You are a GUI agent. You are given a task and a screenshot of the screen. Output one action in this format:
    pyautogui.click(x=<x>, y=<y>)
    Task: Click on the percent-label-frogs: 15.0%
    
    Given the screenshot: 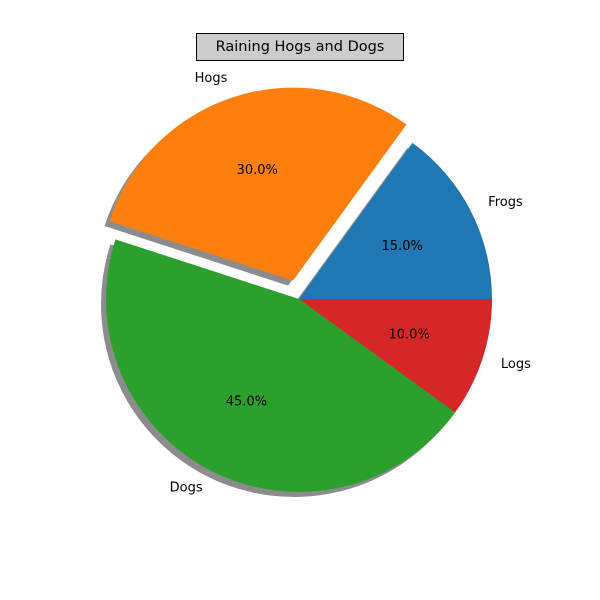 What is the action you would take?
    pyautogui.click(x=402, y=246)
    